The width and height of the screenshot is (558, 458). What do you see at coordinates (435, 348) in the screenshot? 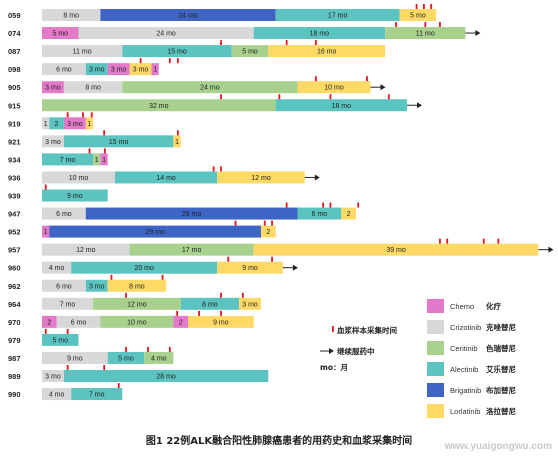
I see `legend-swatch-ceritinib` at bounding box center [435, 348].